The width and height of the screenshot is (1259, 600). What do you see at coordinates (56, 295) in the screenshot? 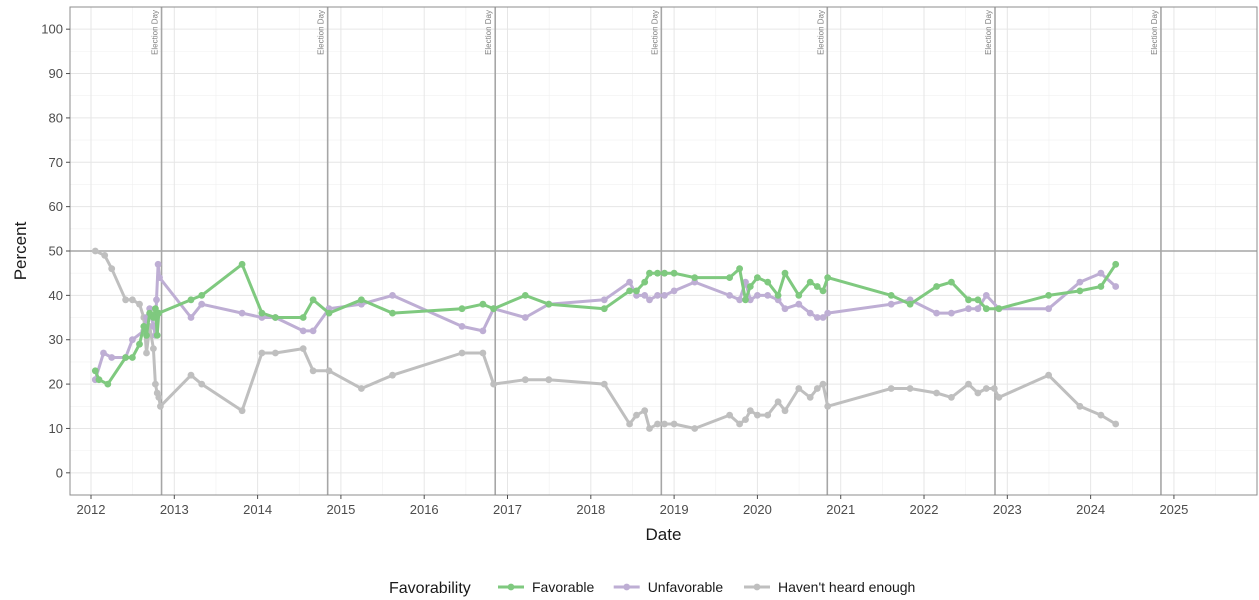
I see `y-tick-label: 40` at bounding box center [56, 295].